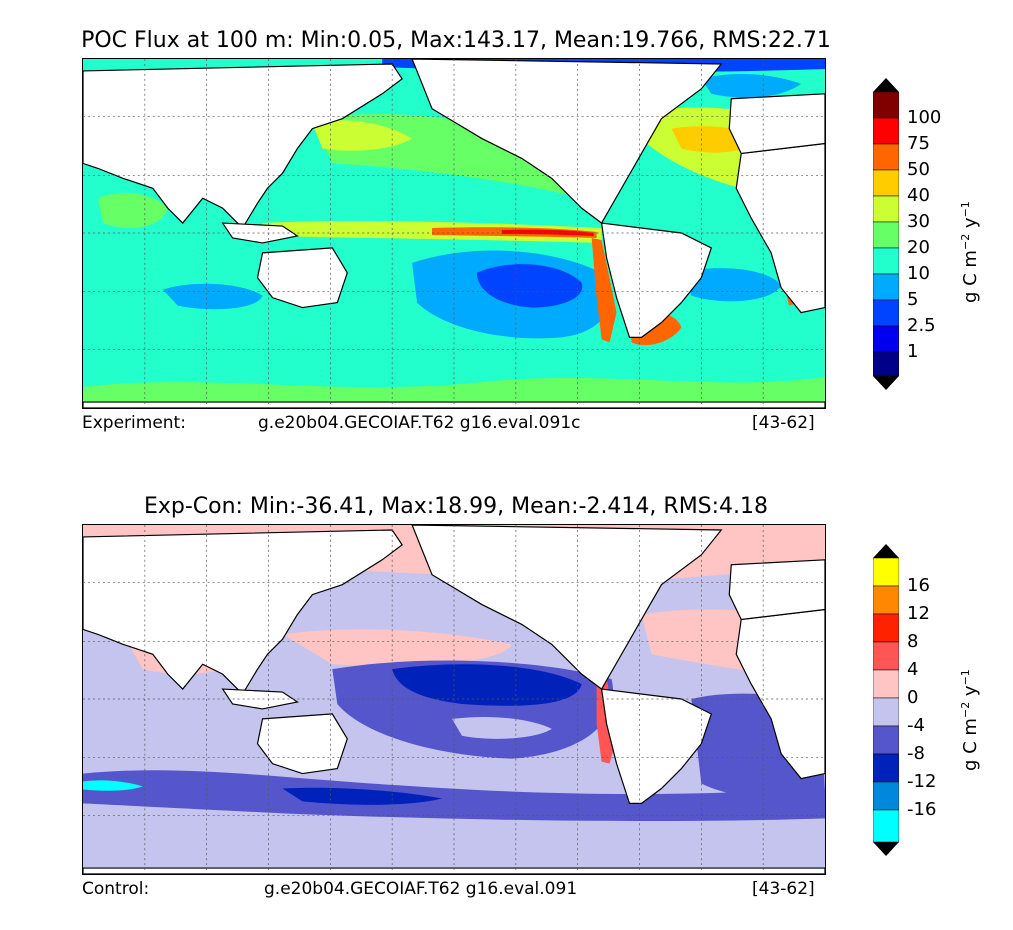  I want to click on cb2-label-4: 4, so click(913, 669).